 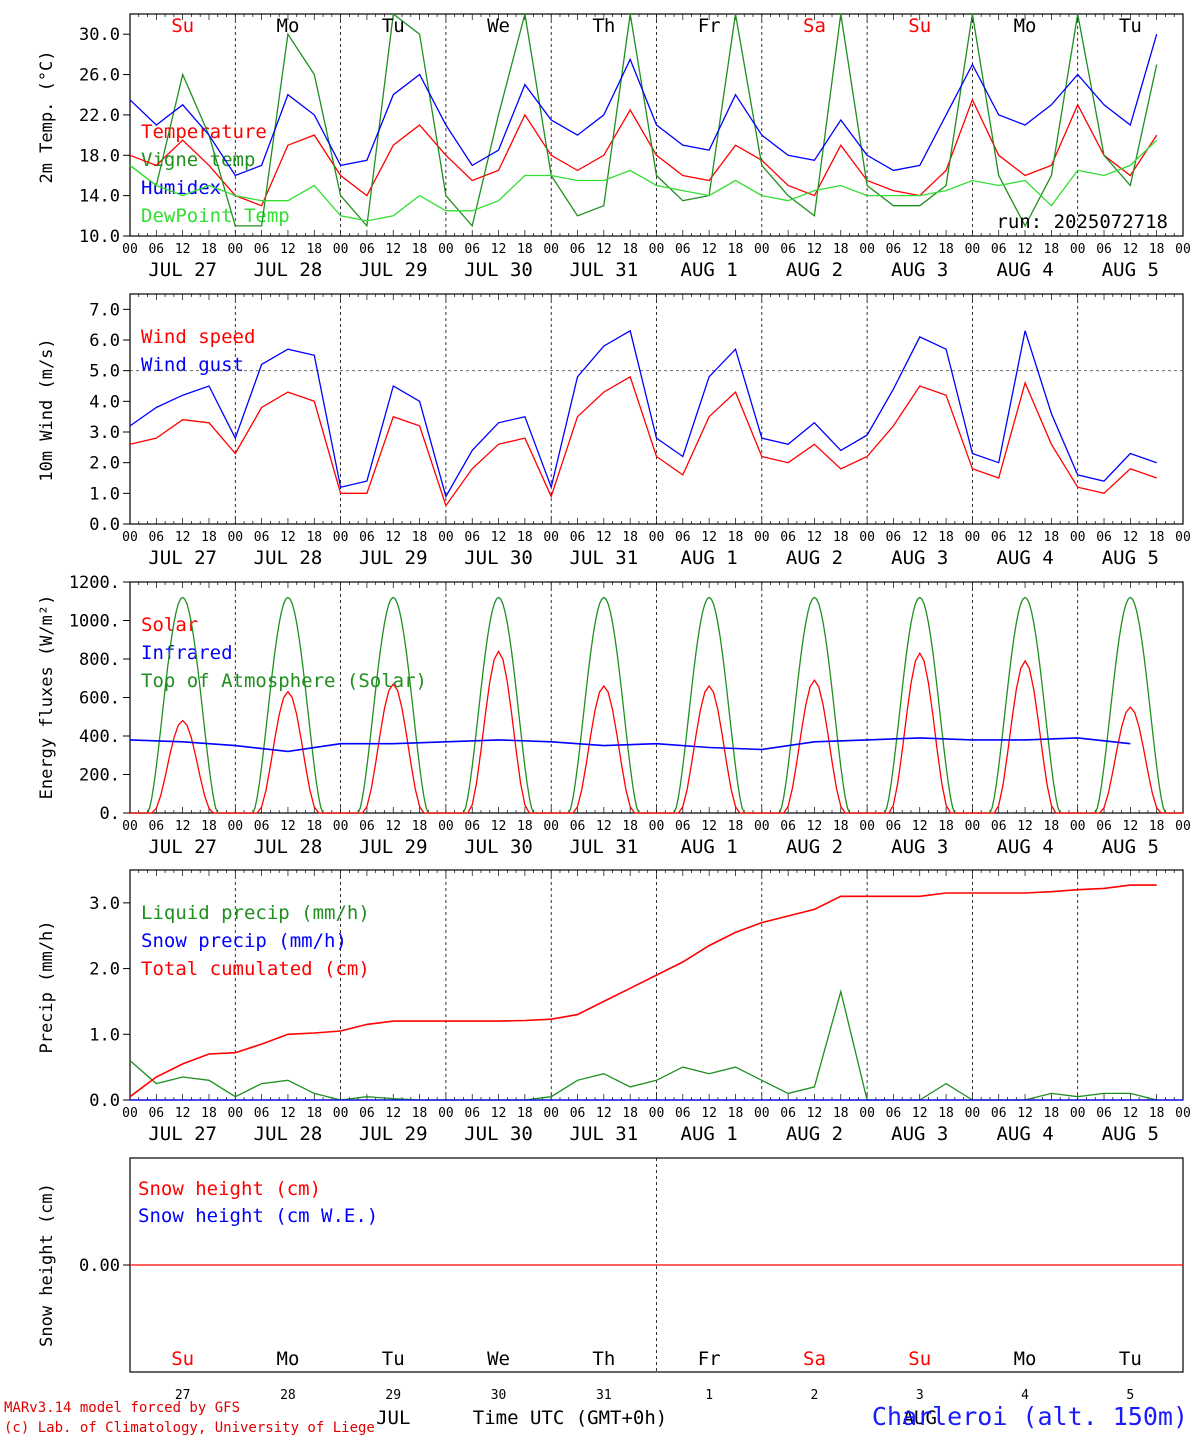 What do you see at coordinates (99, 660) in the screenshot?
I see `y-tick-label: 800.` at bounding box center [99, 660].